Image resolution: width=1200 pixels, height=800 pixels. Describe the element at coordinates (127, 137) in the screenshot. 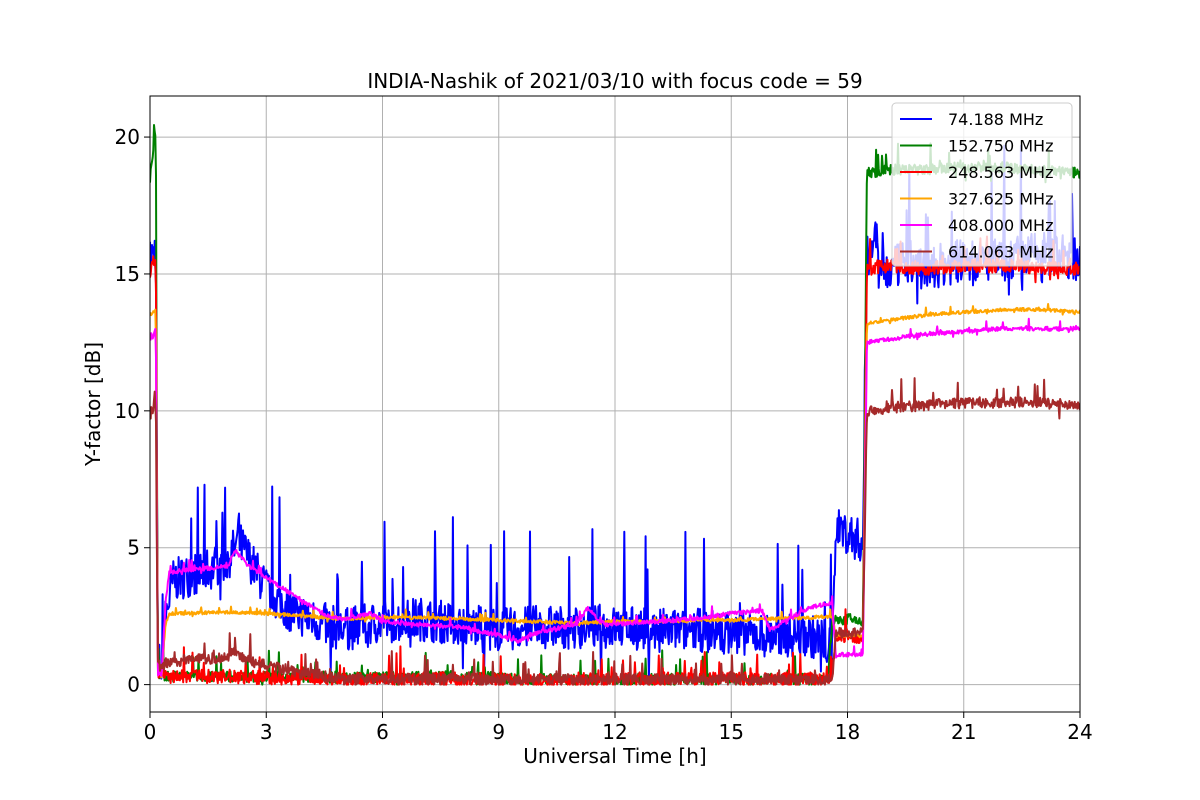

I see `y-tick-label: 20` at that location.